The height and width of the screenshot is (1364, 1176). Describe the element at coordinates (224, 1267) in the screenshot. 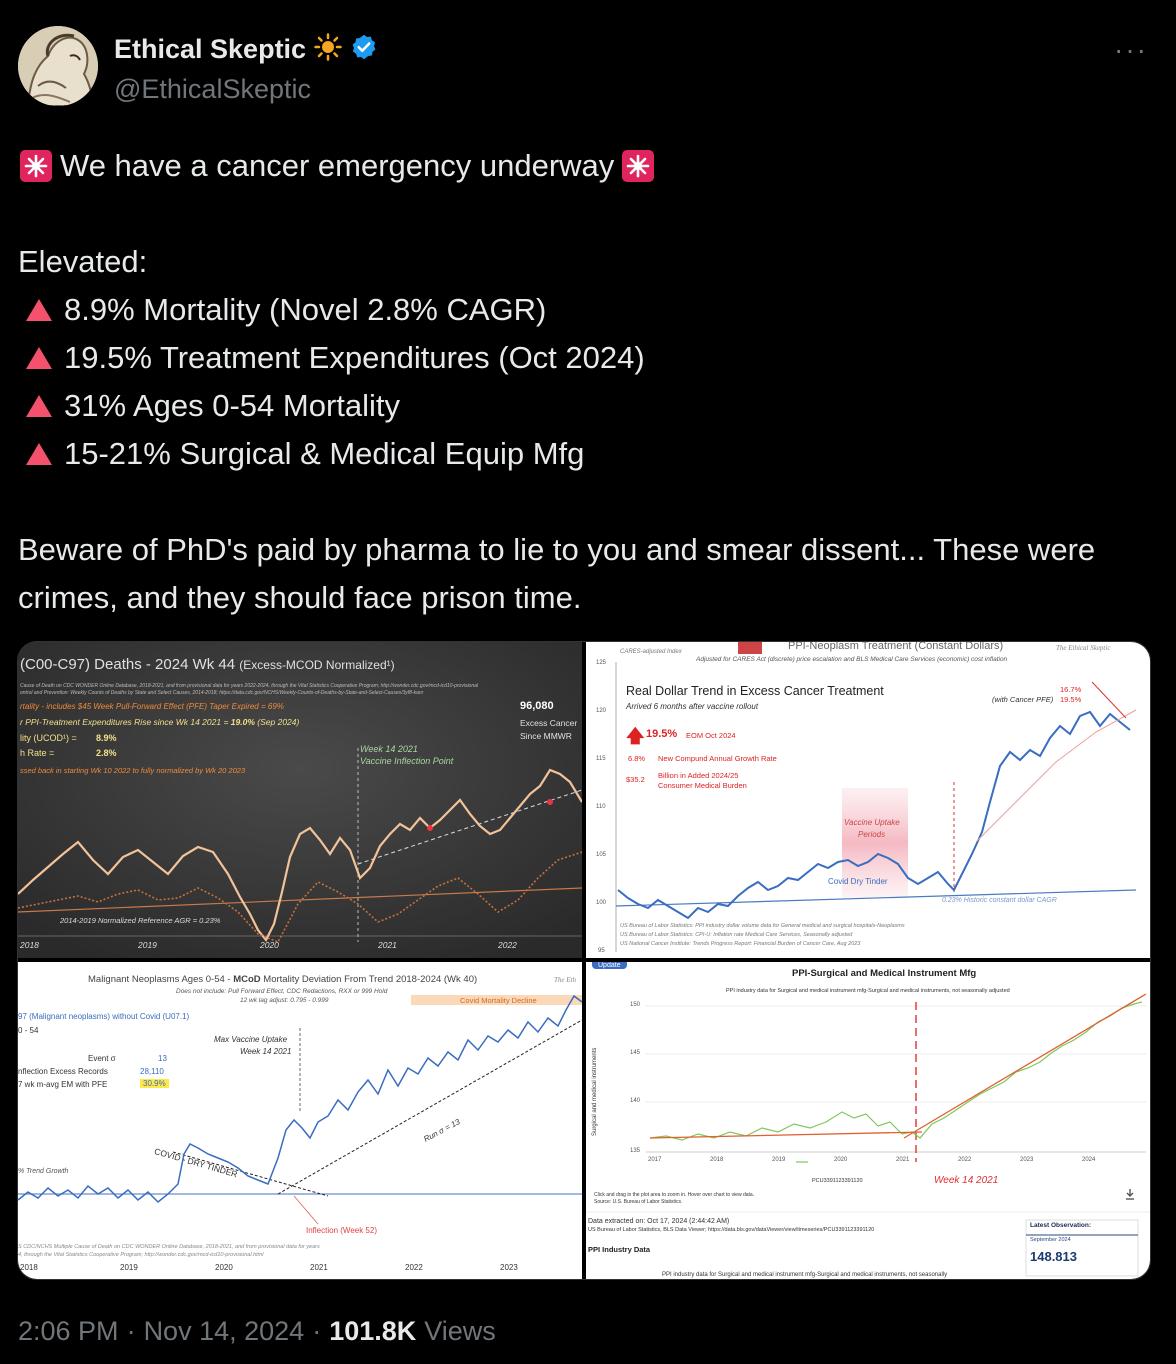

I see `panel3-year: 2020` at that location.